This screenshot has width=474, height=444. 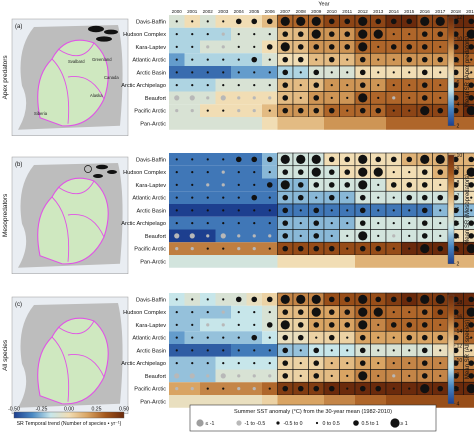 What do you see at coordinates (458, 183) in the screenshot?
I see `colorbar-tick-label: 8` at bounding box center [458, 183].